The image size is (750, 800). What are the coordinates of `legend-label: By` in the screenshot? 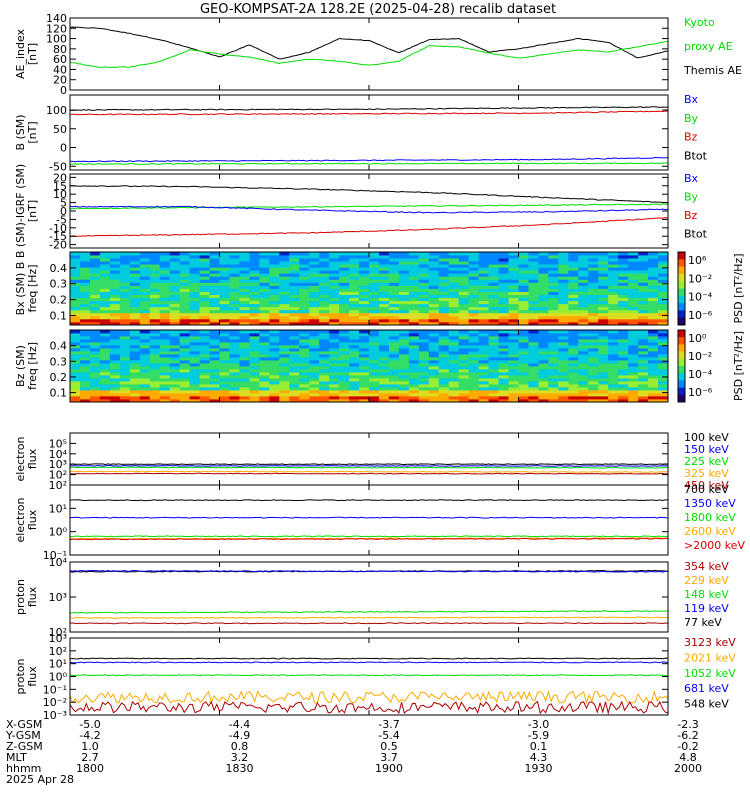 It's located at (691, 197).